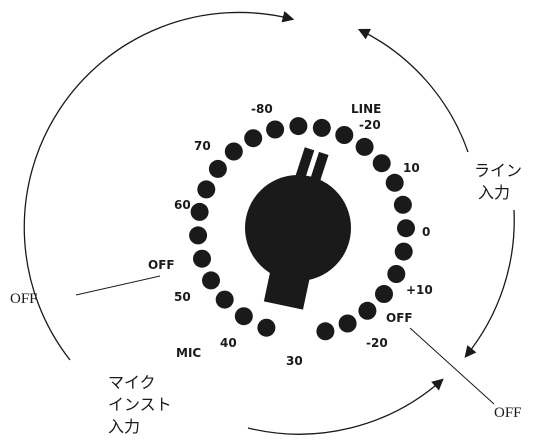 This screenshot has width=537, height=447. What do you see at coordinates (489, 283) in the screenshot?
I see `line-range-lower-arc` at bounding box center [489, 283].